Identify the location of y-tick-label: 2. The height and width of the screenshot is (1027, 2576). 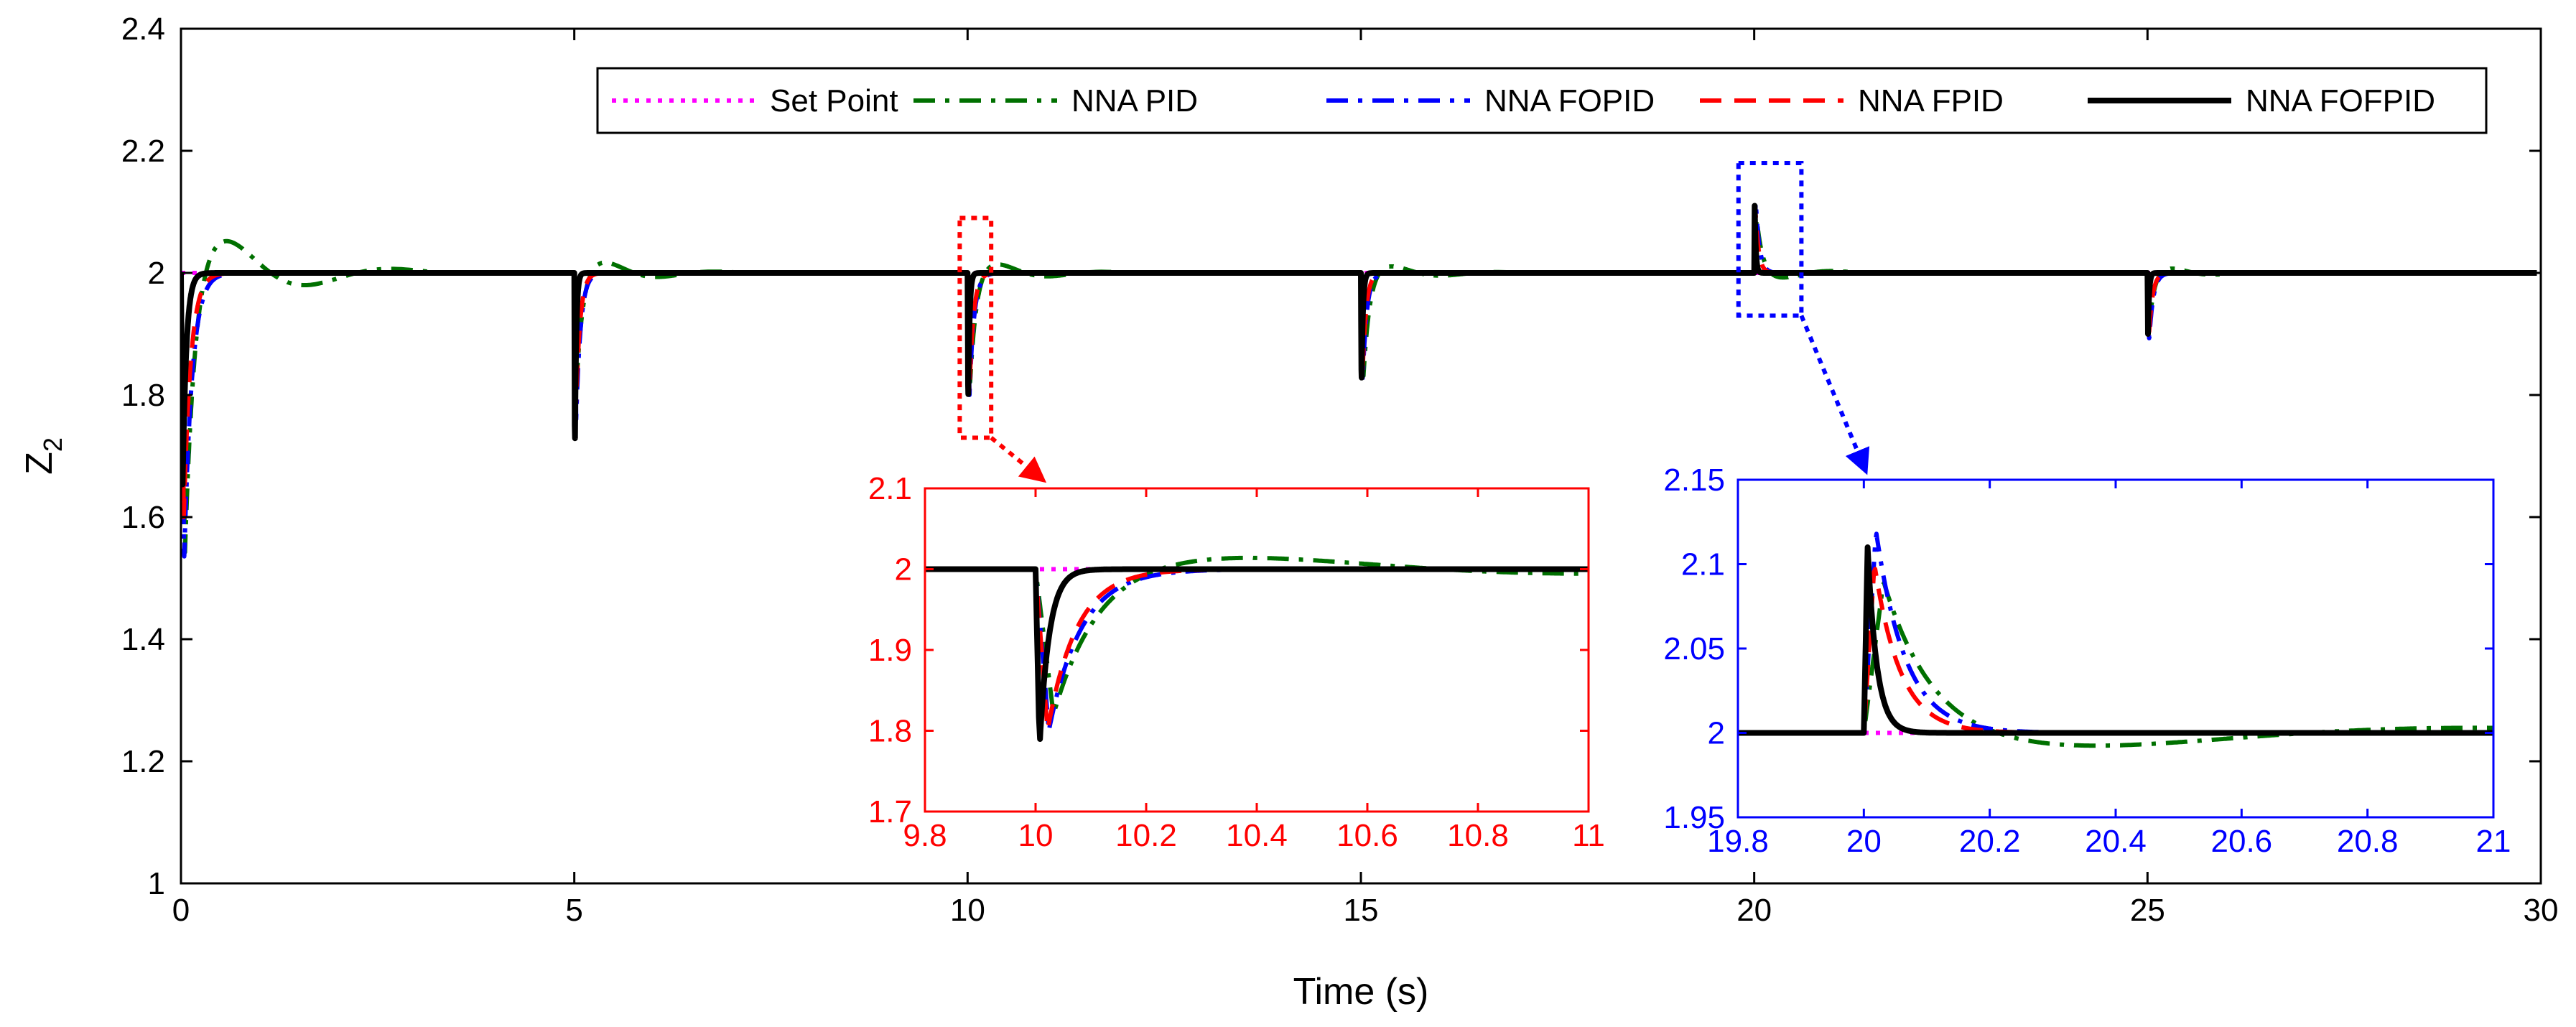
(156, 273).